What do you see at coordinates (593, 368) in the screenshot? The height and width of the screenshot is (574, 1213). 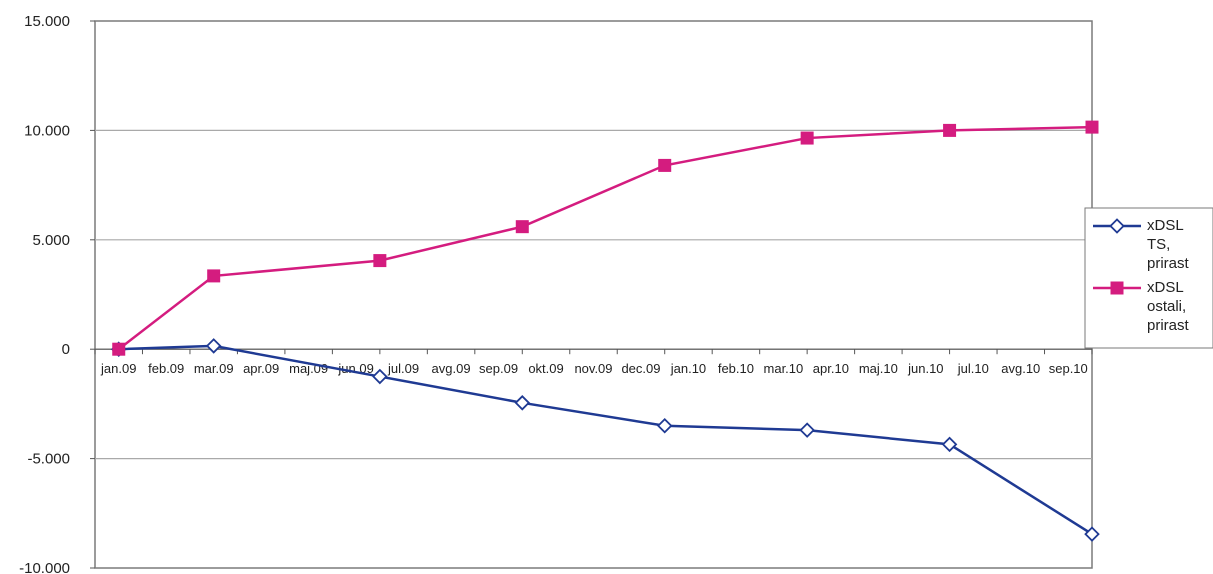 I see `x-tick-label: nov.09` at bounding box center [593, 368].